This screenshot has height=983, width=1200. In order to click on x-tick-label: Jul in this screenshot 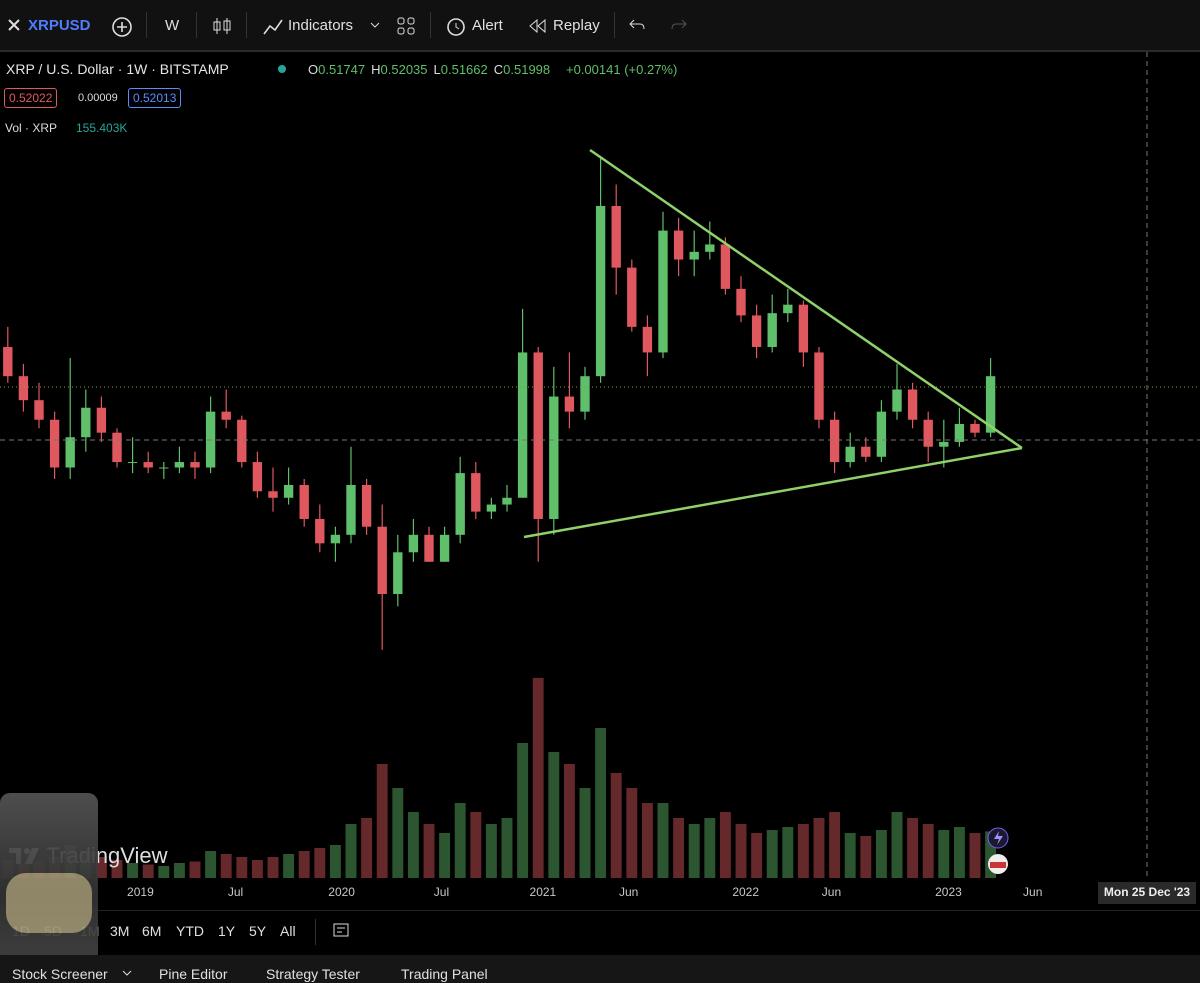, I will do `click(235, 892)`.